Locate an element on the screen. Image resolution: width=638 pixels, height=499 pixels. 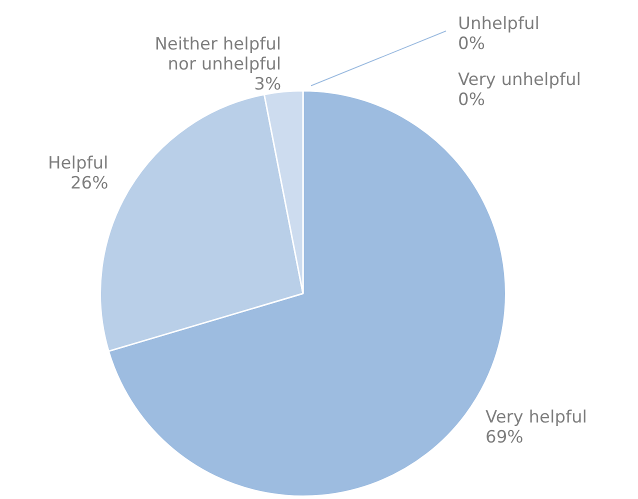
category-label: Unhelpful is located at coordinates (499, 24).